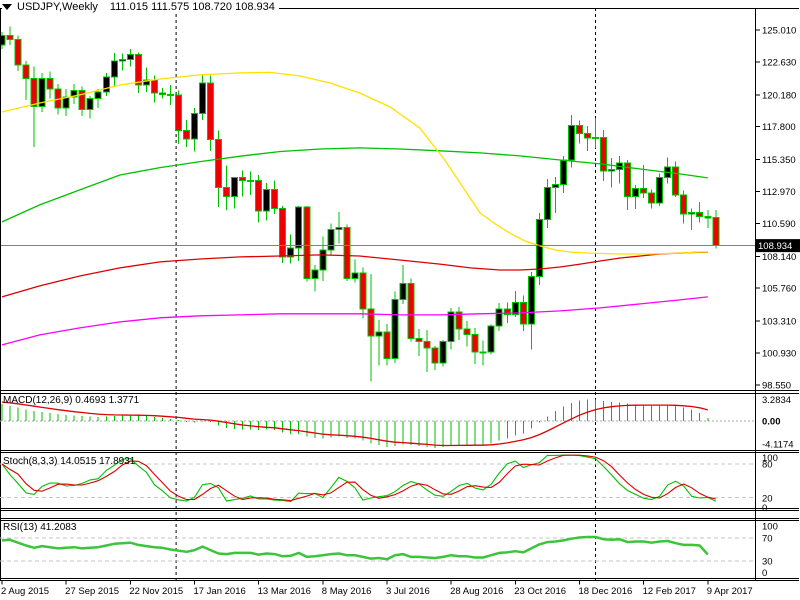 Image resolution: width=800 pixels, height=600 pixels. I want to click on macd-indicator-label: MACD(12,26,9) 0.4693 1.3771, so click(71, 400).